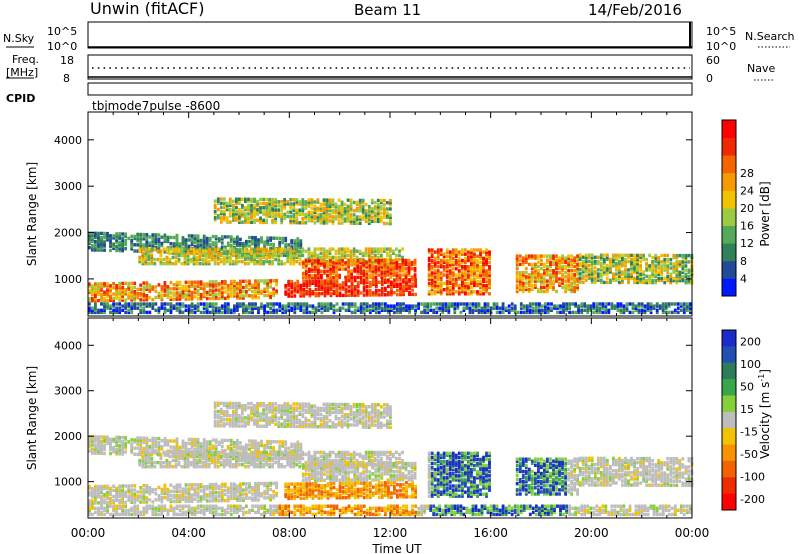  I want to click on colorbar-tick-label: 8, so click(743, 261).